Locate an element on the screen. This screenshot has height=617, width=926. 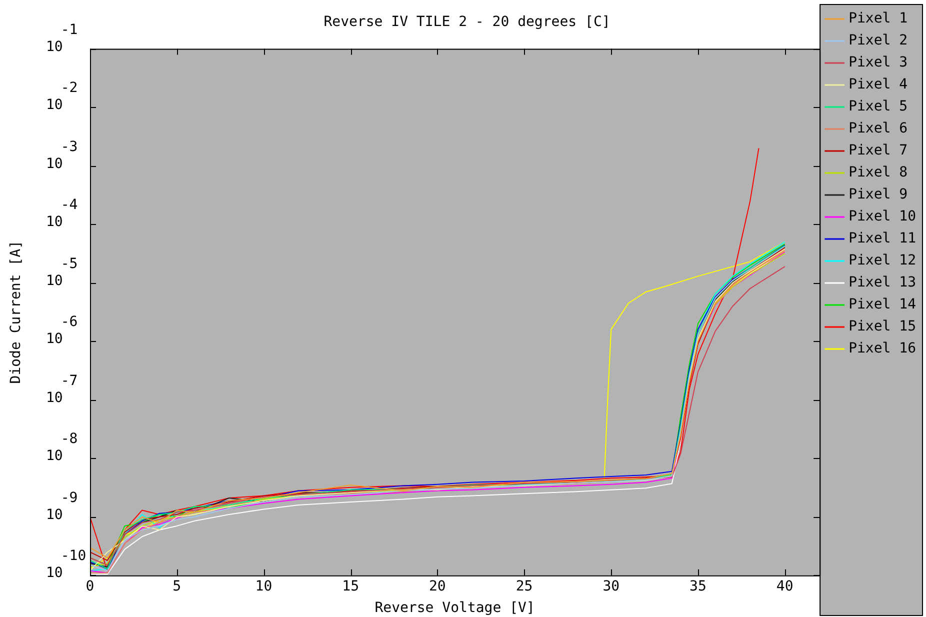
legend-label: Pixel 15 is located at coordinates (882, 326).